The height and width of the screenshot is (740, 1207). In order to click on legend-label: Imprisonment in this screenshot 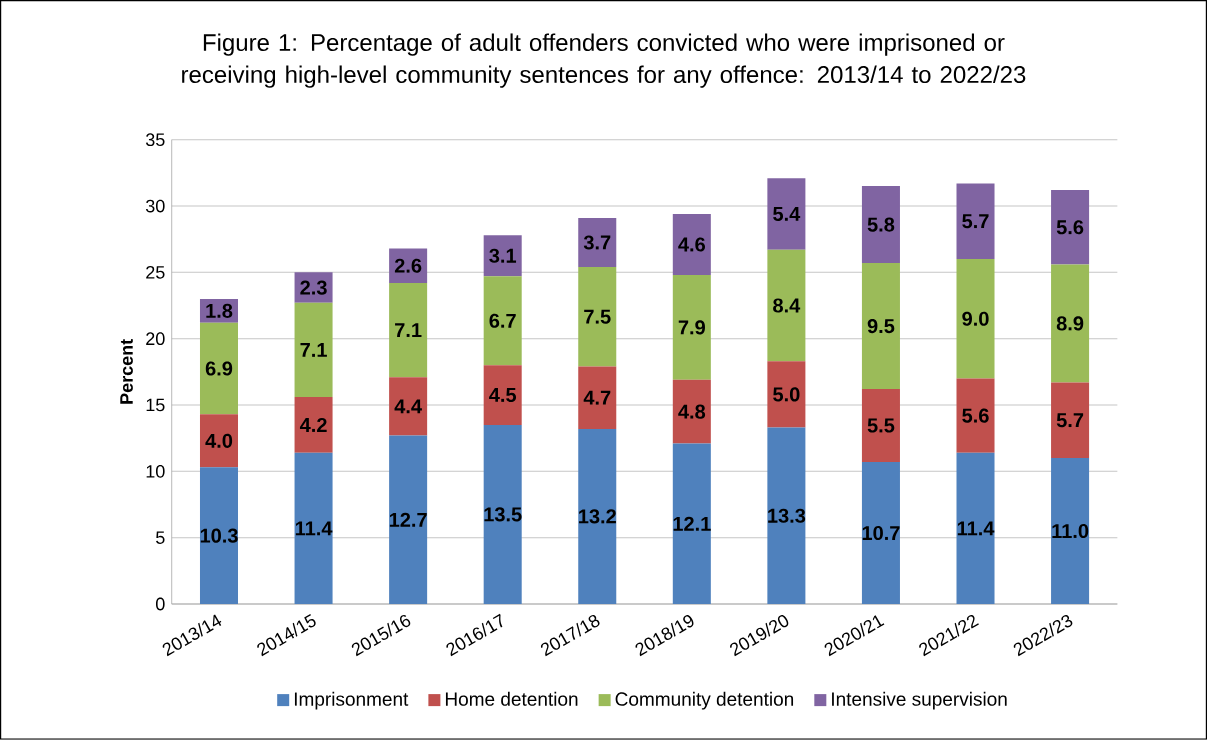, I will do `click(351, 701)`.